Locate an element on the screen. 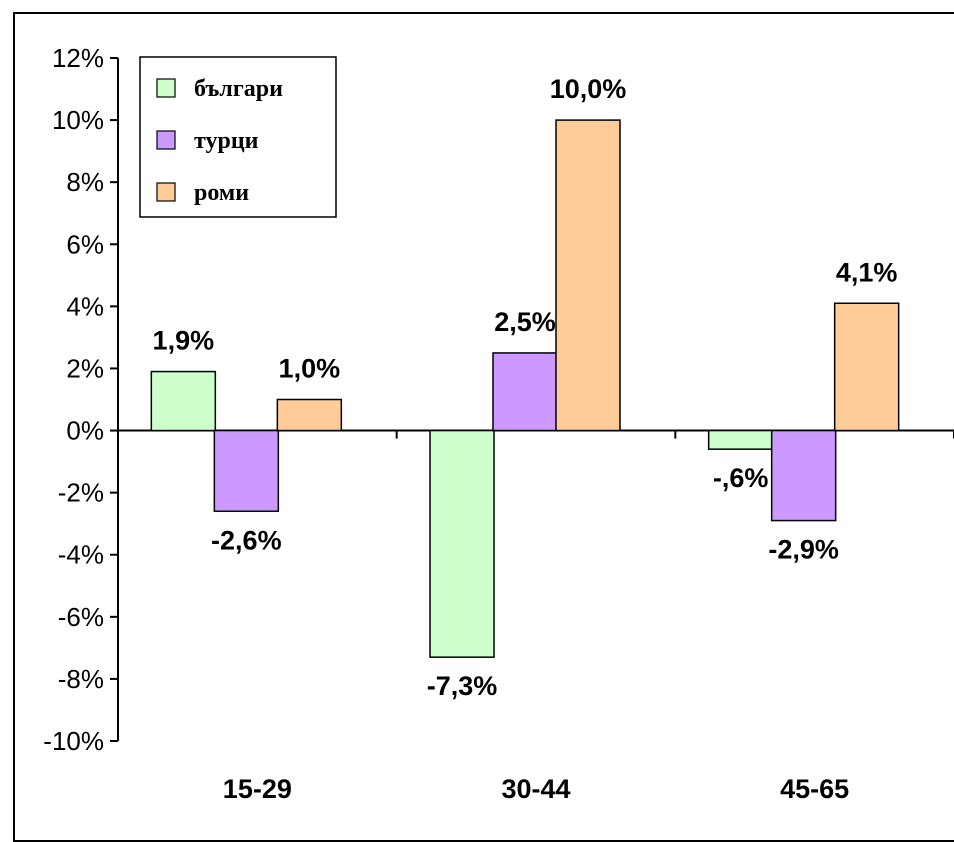 This screenshot has width=954, height=842. y-tick-label: 6% is located at coordinates (85, 244).